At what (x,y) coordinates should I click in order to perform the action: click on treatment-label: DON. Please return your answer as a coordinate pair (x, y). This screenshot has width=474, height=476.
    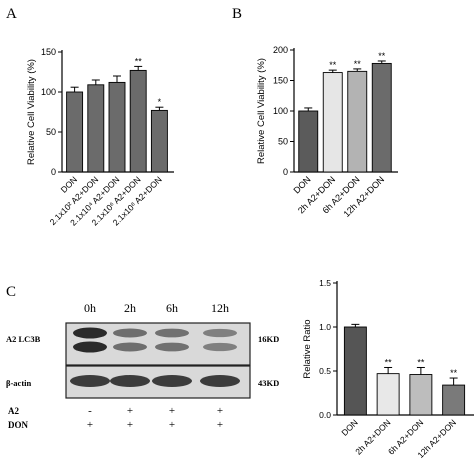
    Looking at the image, I should click on (18, 425).